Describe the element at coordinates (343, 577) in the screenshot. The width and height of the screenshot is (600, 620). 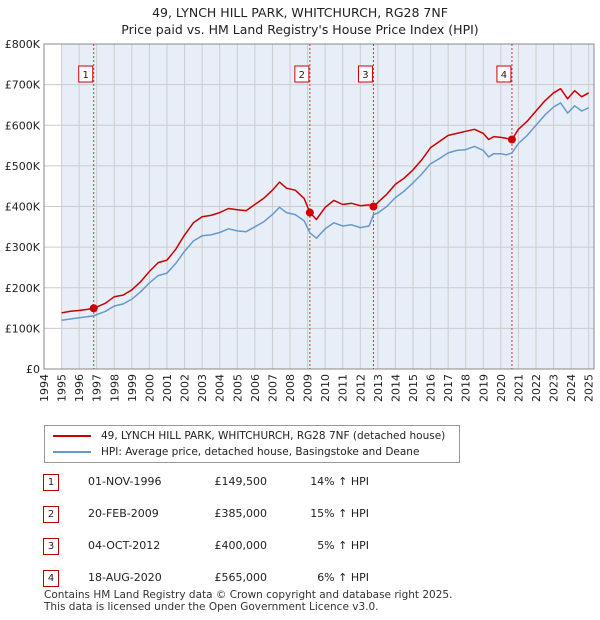
I see `sale-hpi-diff: 6% ↑ HPI` at that location.